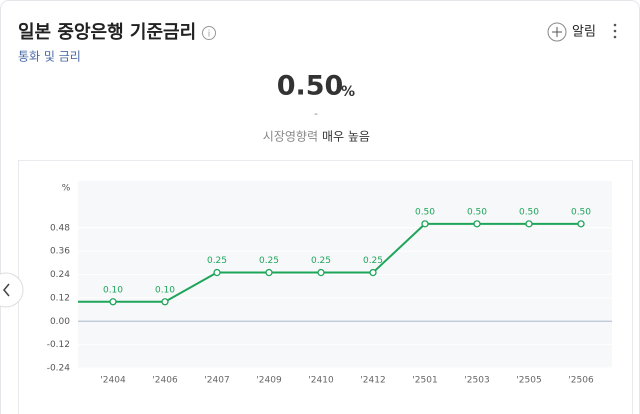 This screenshot has width=640, height=414. Describe the element at coordinates (60, 322) in the screenshot. I see `y-tick-label: 0.00` at that location.